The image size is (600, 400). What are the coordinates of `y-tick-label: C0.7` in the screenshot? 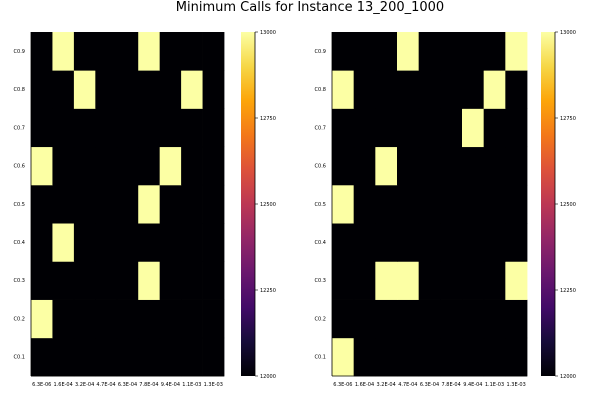 It's located at (320, 128).